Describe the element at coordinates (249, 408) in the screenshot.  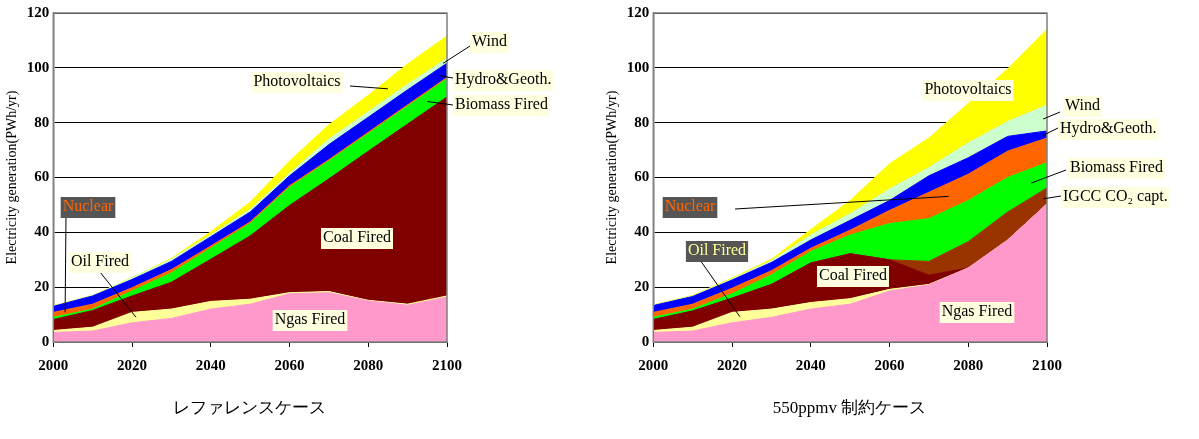
I see `text: レファレンスケース` at that location.